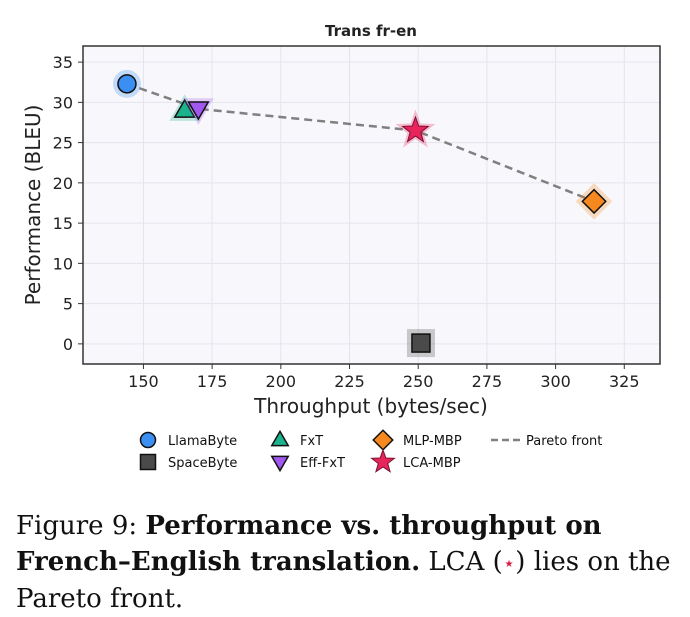 Image resolution: width=690 pixels, height=617 pixels. Describe the element at coordinates (418, 381) in the screenshot. I see `x-tick-label: 250` at that location.